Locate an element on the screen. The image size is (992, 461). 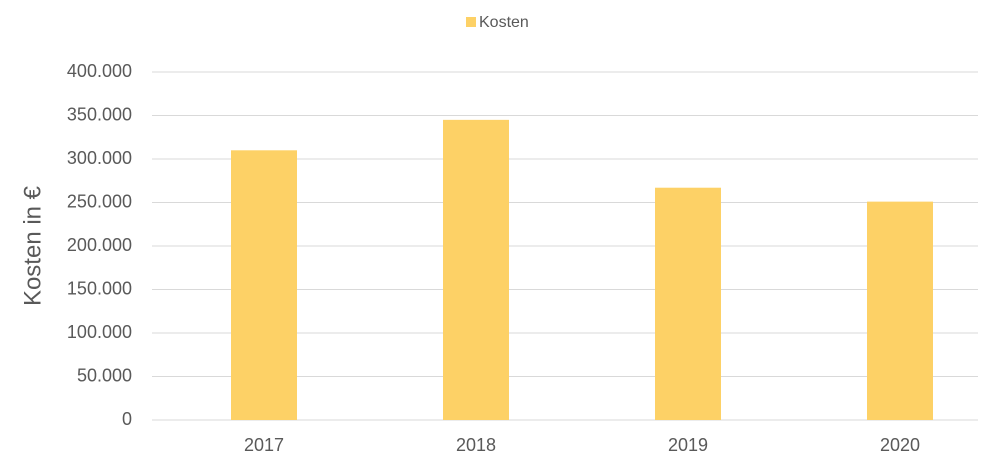
legend-swatch is located at coordinates (471, 22).